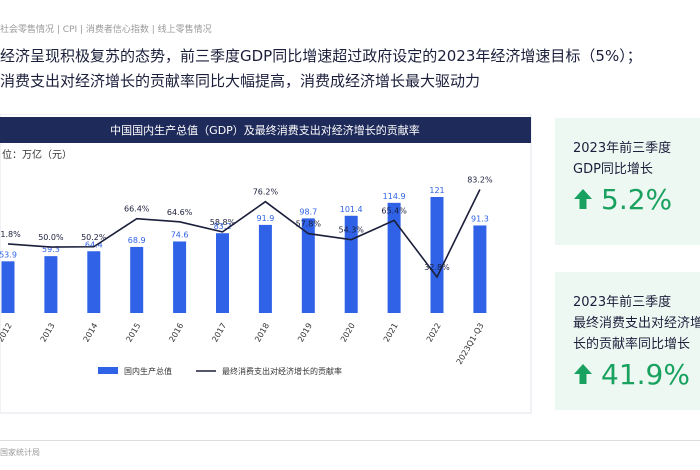 The width and height of the screenshot is (700, 470). Describe the element at coordinates (308, 211) in the screenshot. I see `bar-value-label: 98.7` at that location.